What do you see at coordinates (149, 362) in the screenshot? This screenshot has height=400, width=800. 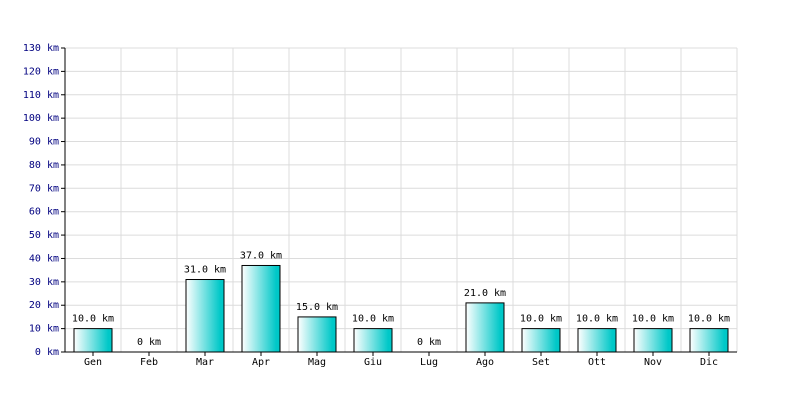 I see `x-tick-label: Feb` at bounding box center [149, 362].